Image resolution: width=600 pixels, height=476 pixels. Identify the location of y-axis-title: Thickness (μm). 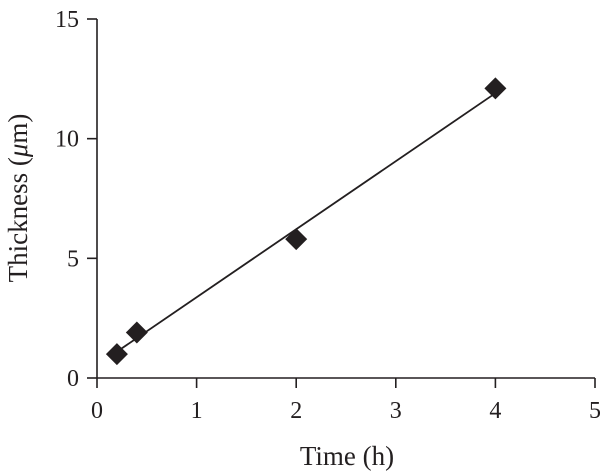
(18, 198).